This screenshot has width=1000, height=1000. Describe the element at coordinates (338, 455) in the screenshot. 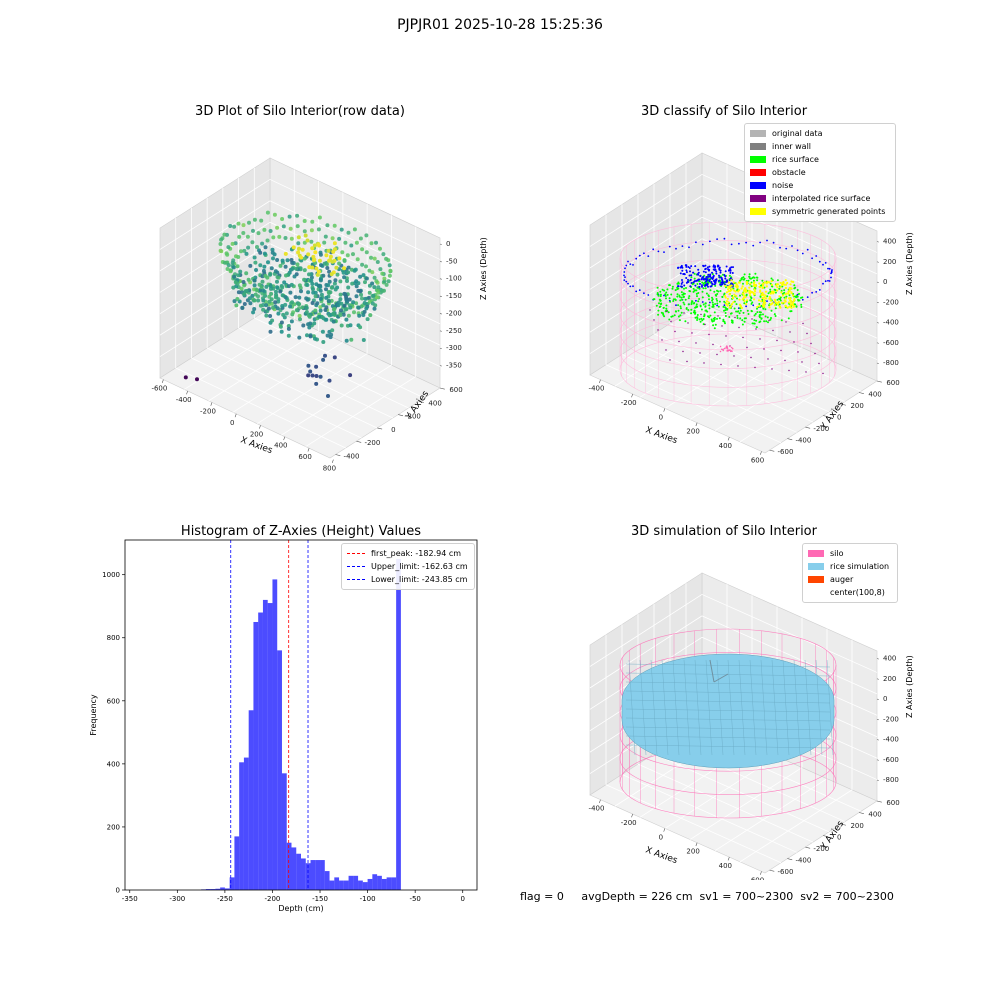

I see `y-tick-mark` at that location.